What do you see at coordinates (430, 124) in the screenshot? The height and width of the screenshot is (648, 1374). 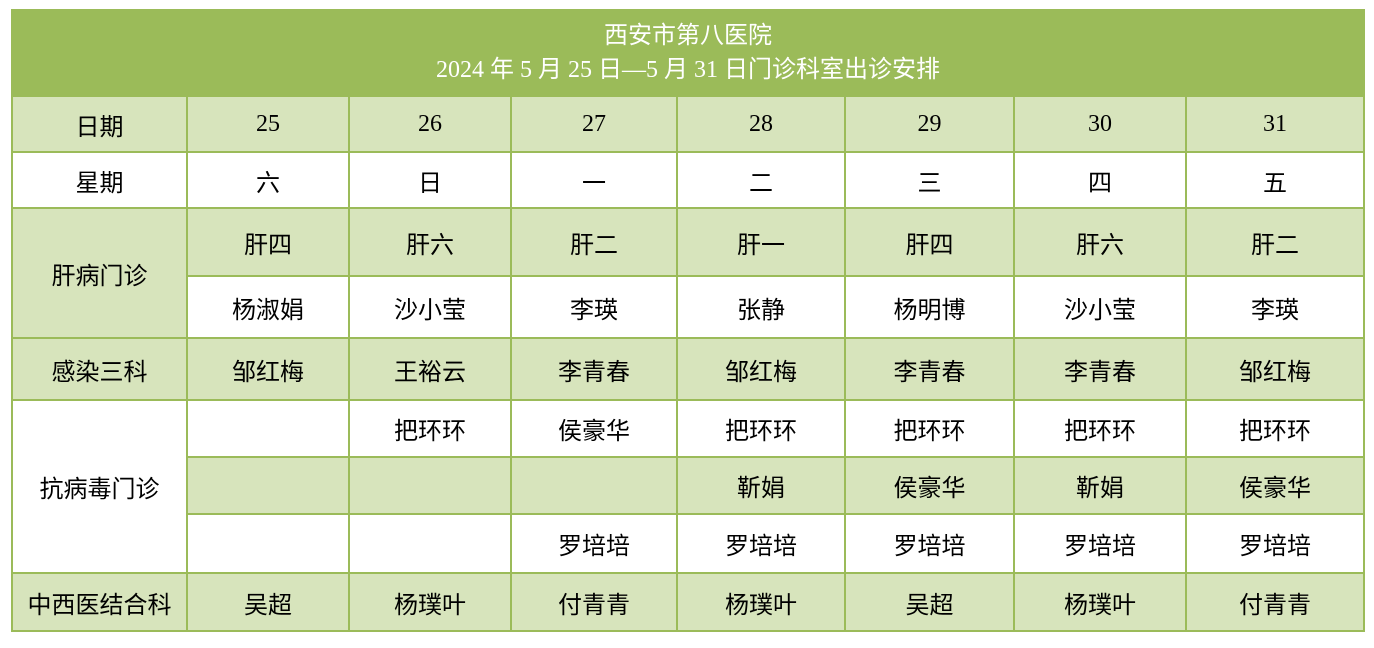 I see `date-cell: 26` at bounding box center [430, 124].